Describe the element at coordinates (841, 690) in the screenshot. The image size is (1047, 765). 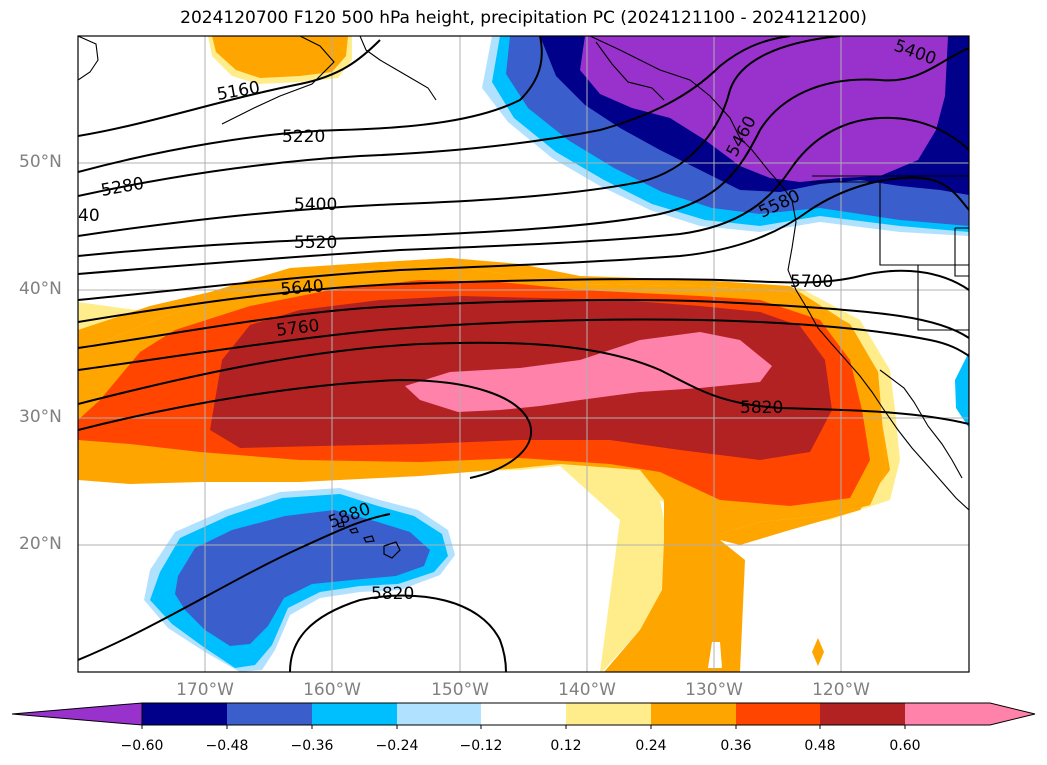
I see `lon-label-120w: 120°W` at that location.